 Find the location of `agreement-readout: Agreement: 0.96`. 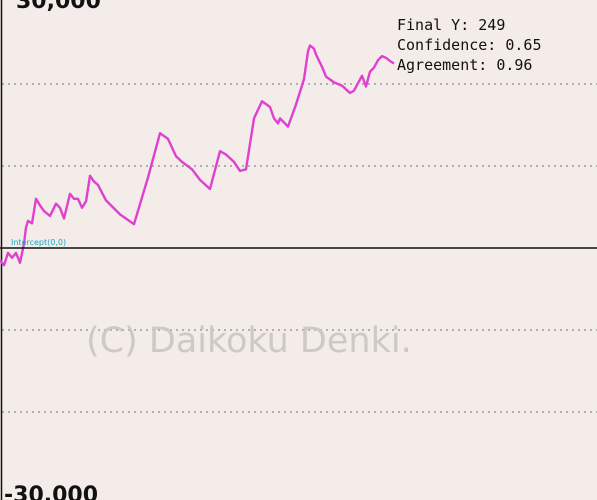

agreement-readout: Agreement: 0.96 is located at coordinates (464, 65).